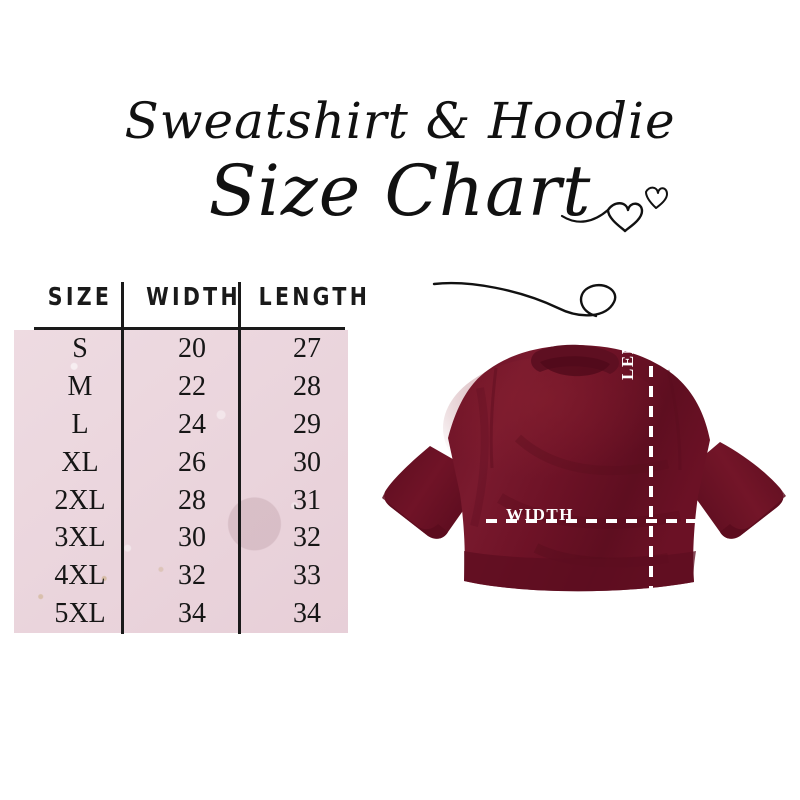 Image resolution: width=800 pixels, height=800 pixels. I want to click on cell-width: 32, so click(192, 576).